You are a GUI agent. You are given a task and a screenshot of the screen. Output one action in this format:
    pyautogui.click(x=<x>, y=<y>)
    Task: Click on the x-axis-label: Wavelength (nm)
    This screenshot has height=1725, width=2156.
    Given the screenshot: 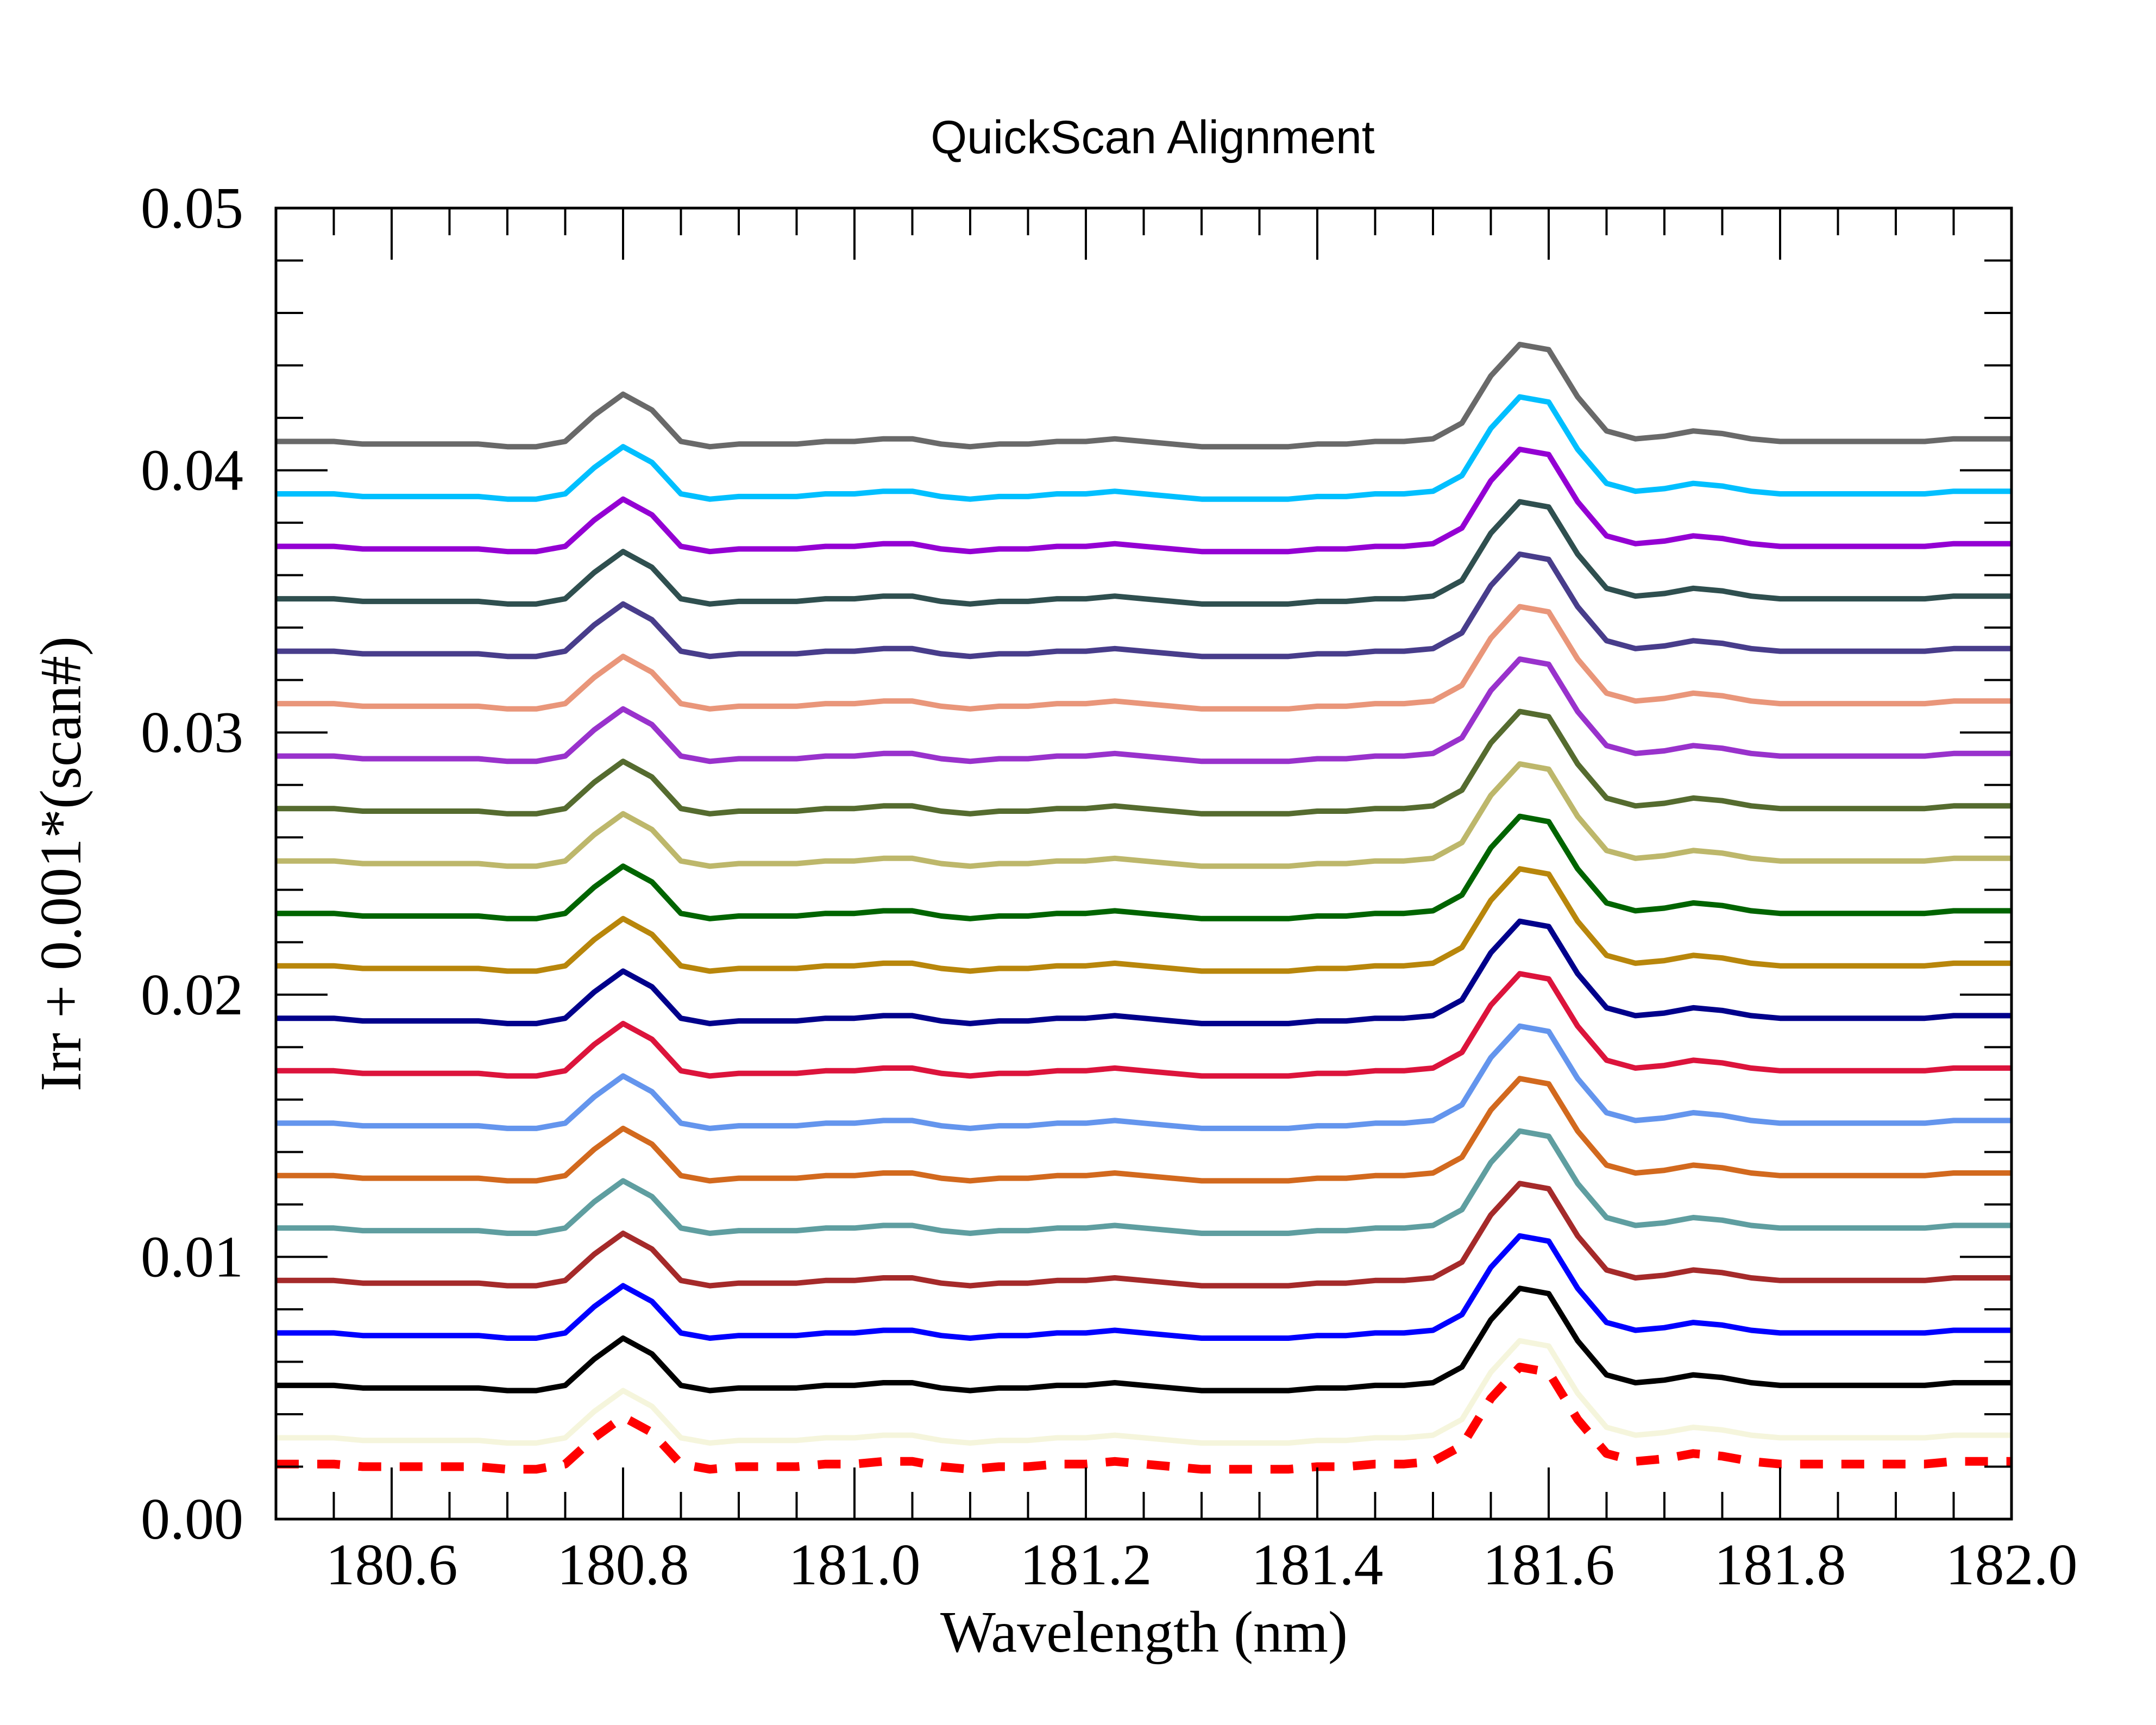 What is the action you would take?
    pyautogui.click(x=1144, y=1632)
    